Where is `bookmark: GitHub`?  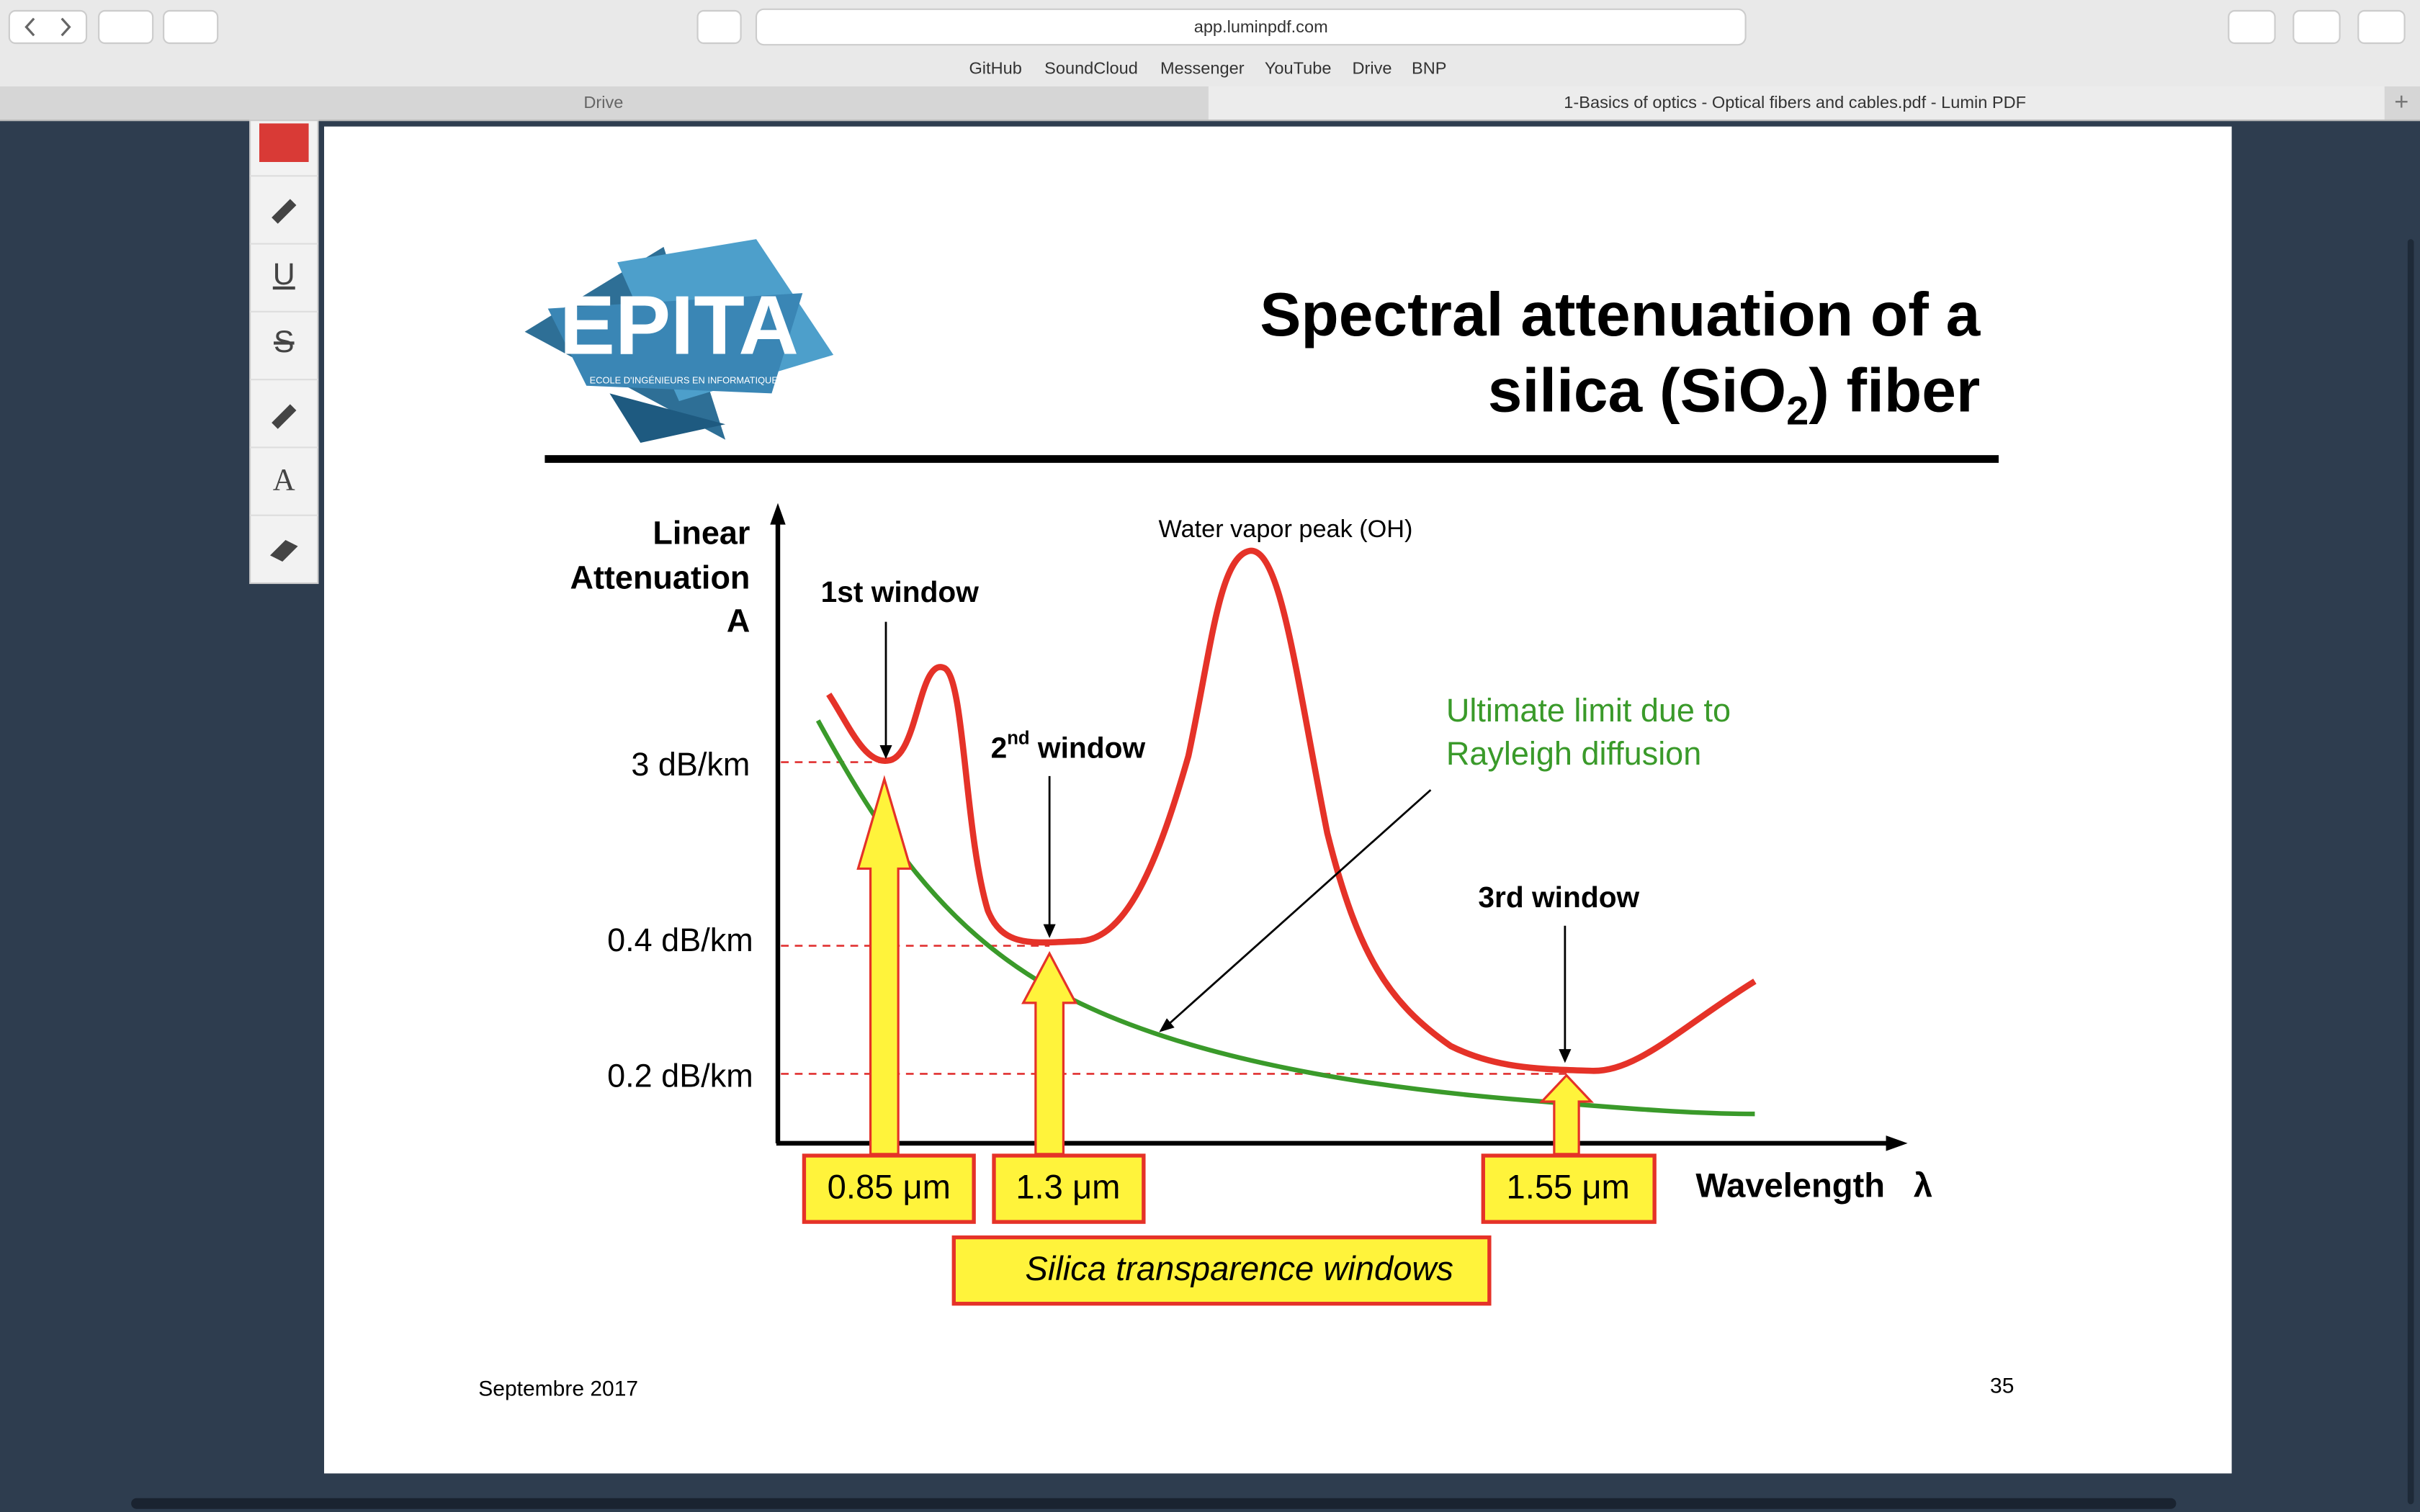 bookmark: GitHub is located at coordinates (995, 68).